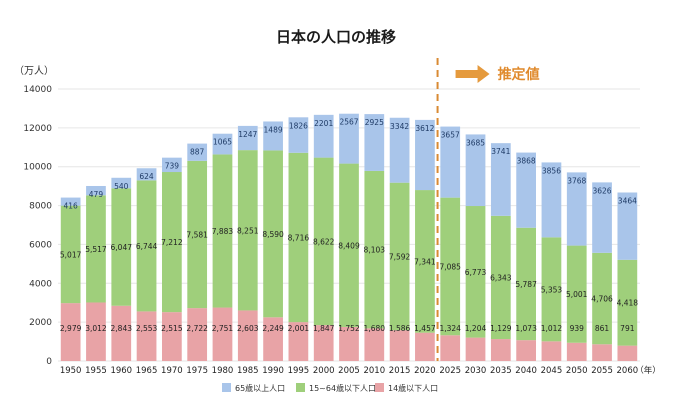 Image resolution: width=673 pixels, height=407 pixels. I want to click on value-label-15-64: 8,716, so click(299, 237).